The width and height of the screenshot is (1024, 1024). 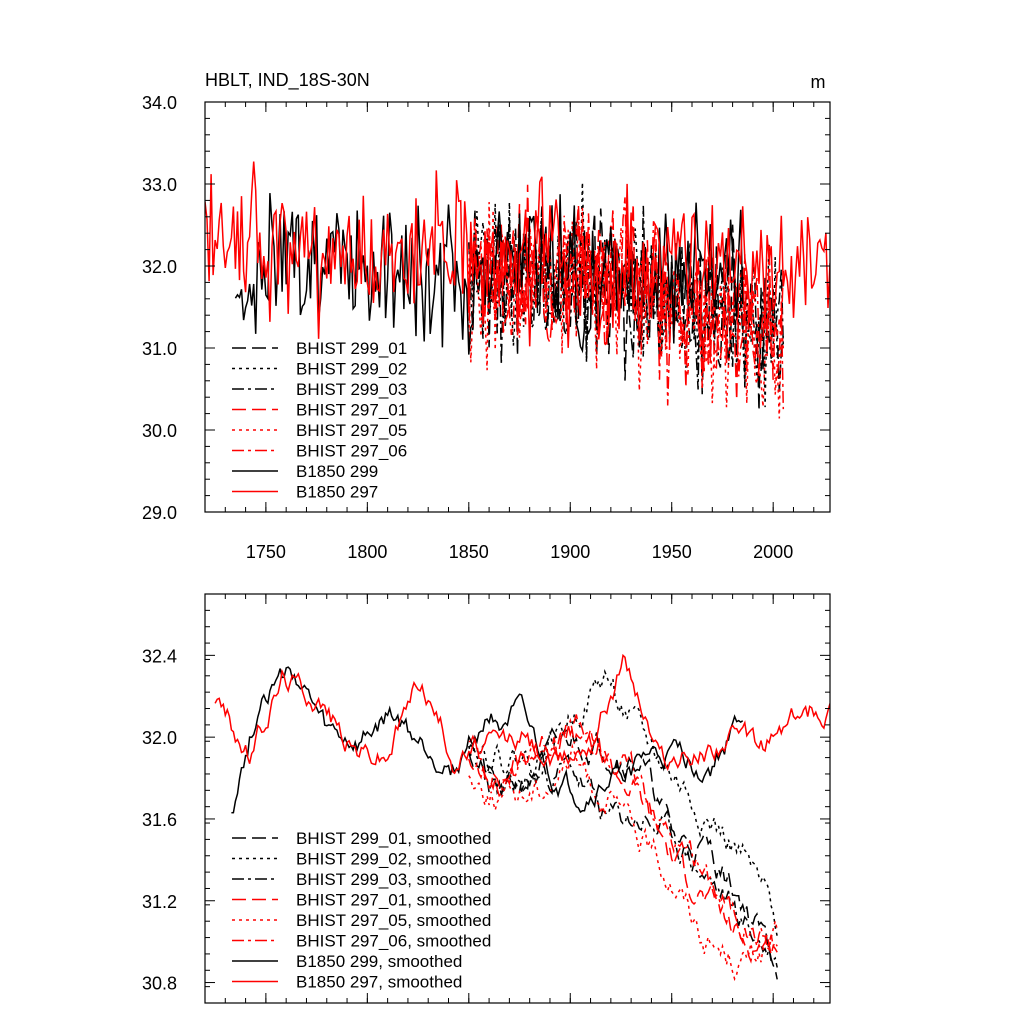 I want to click on x-tick-label: 1950, so click(x=672, y=552).